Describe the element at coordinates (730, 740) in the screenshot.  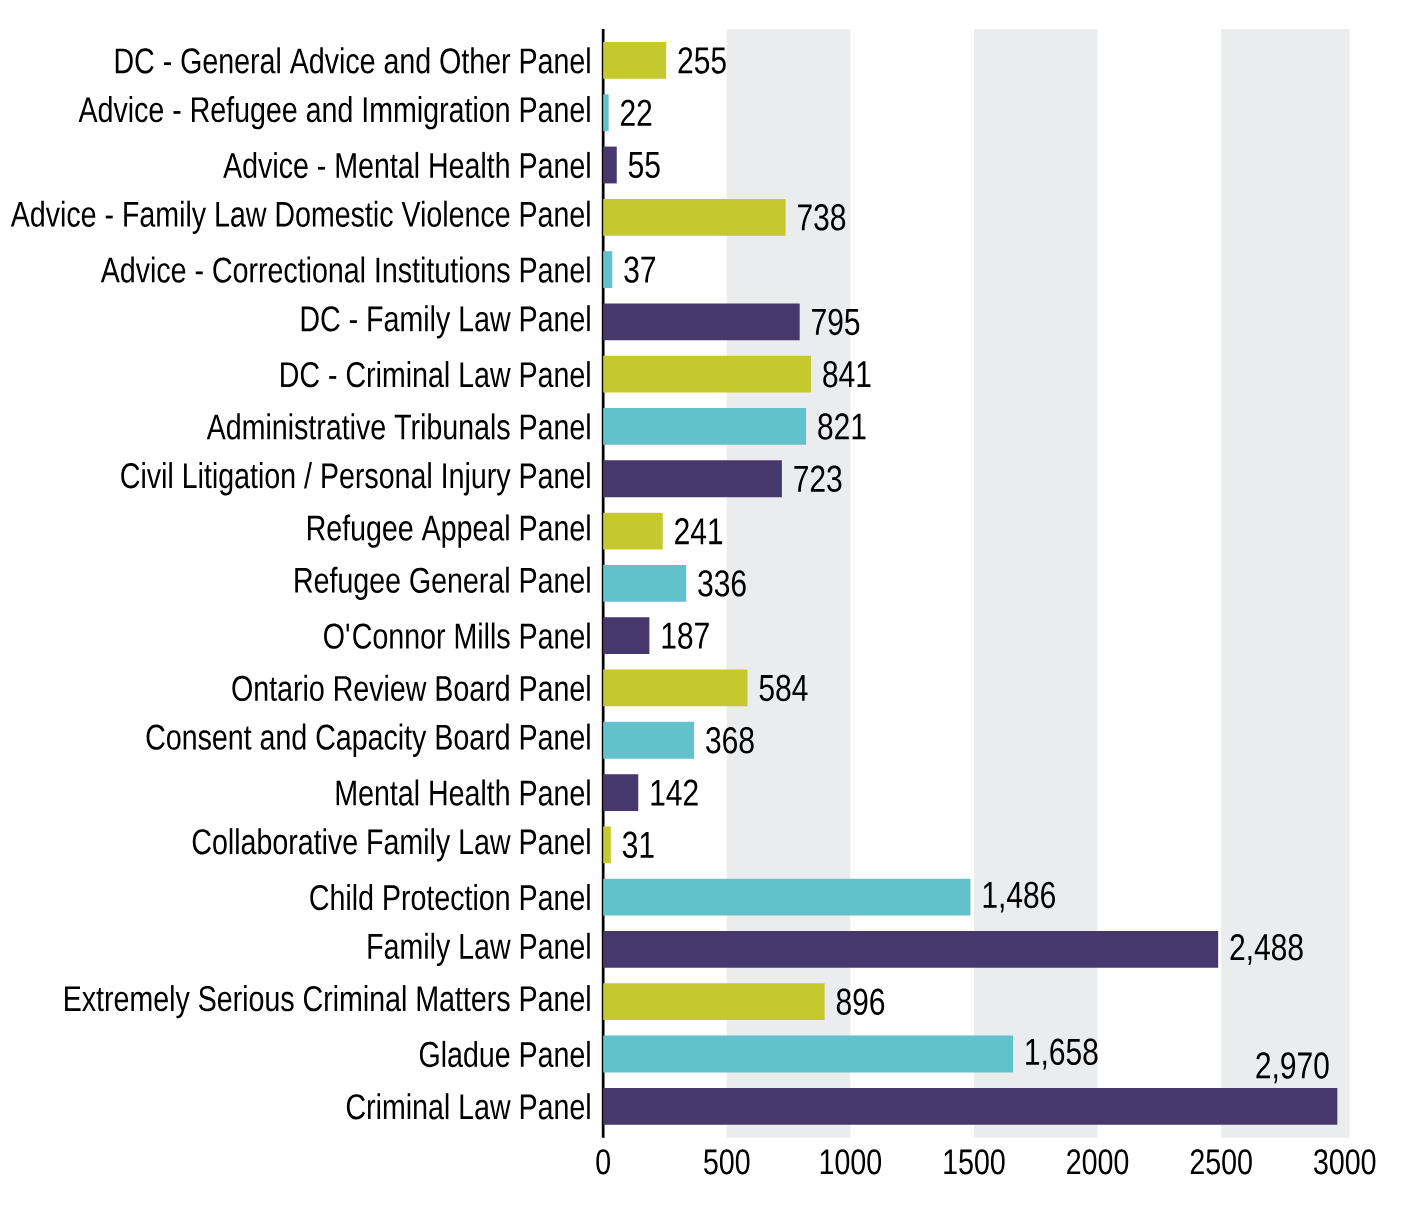
I see `data-label: 368` at that location.